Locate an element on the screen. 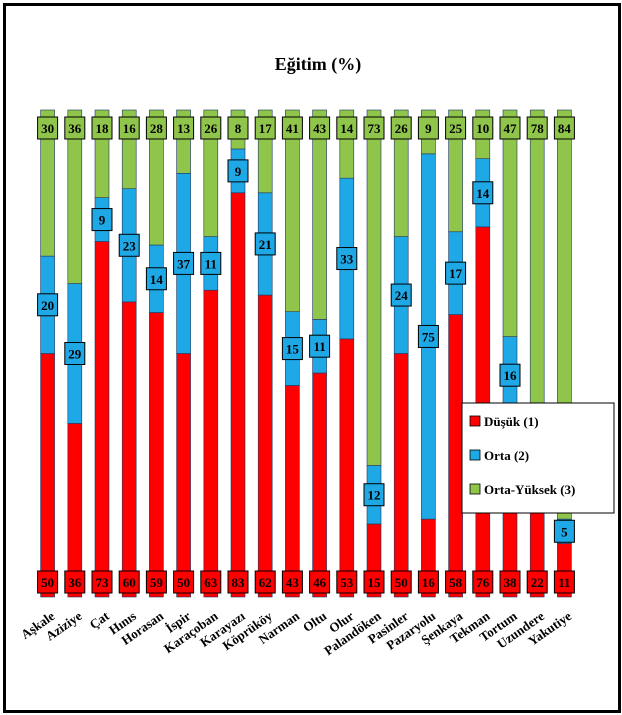  data-label-d-k-1-10: 46 is located at coordinates (320, 582).